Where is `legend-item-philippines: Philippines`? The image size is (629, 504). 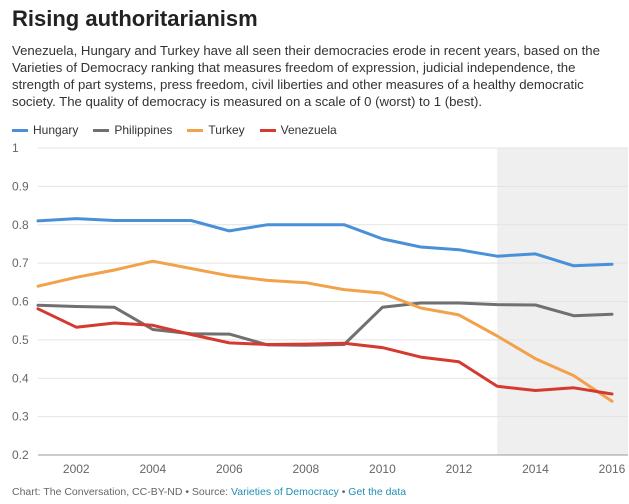
legend-item-philippines: Philippines is located at coordinates (132, 130).